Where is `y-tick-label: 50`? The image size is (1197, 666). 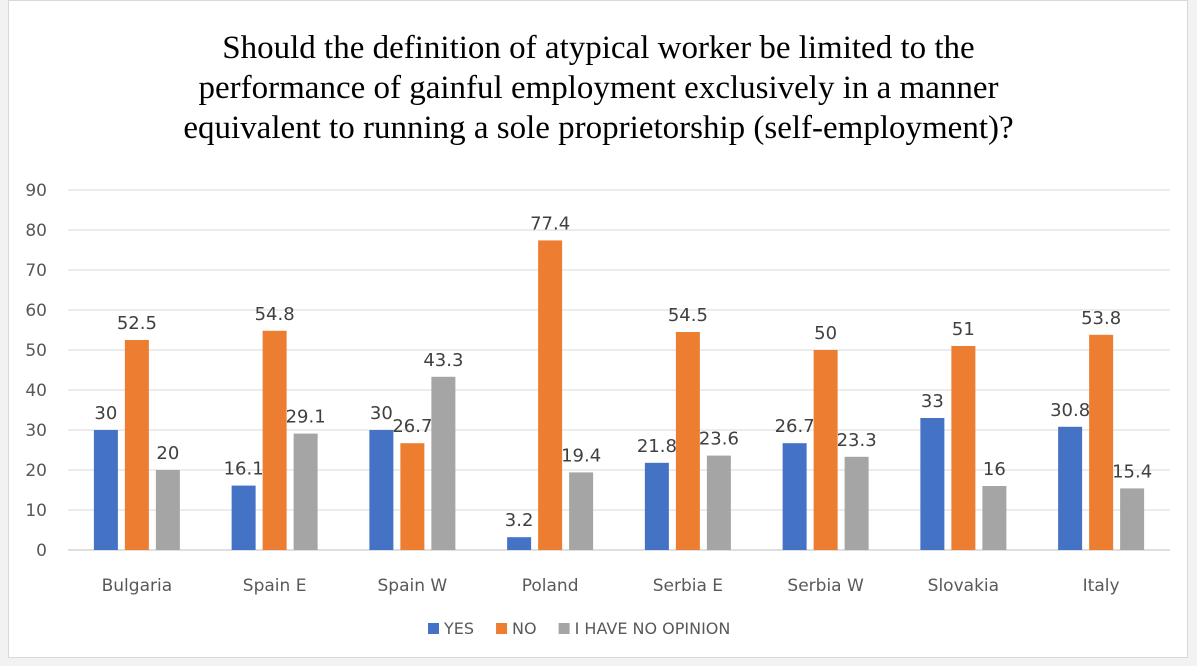 y-tick-label: 50 is located at coordinates (36, 351).